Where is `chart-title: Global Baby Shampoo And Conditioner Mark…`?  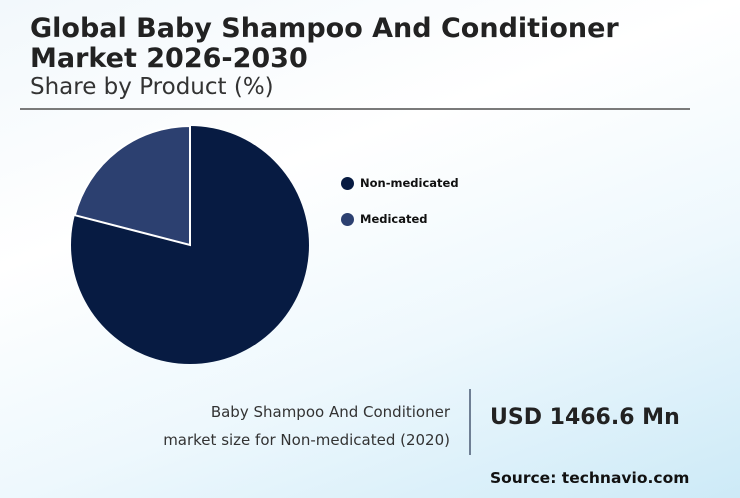 chart-title: Global Baby Shampoo And Conditioner Mark… is located at coordinates (324, 44).